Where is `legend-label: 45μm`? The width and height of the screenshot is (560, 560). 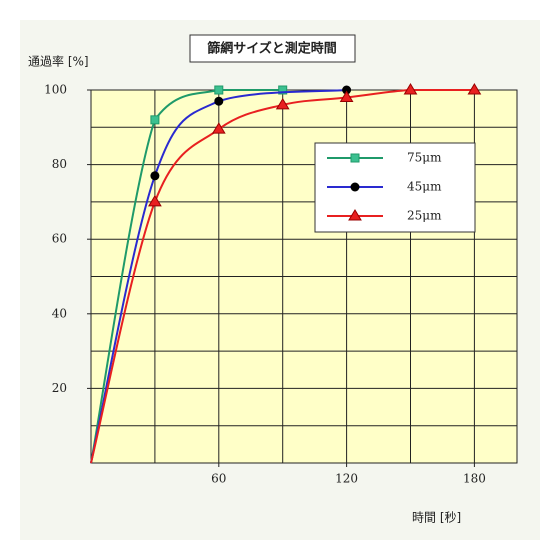
legend-label: 45μm is located at coordinates (424, 187).